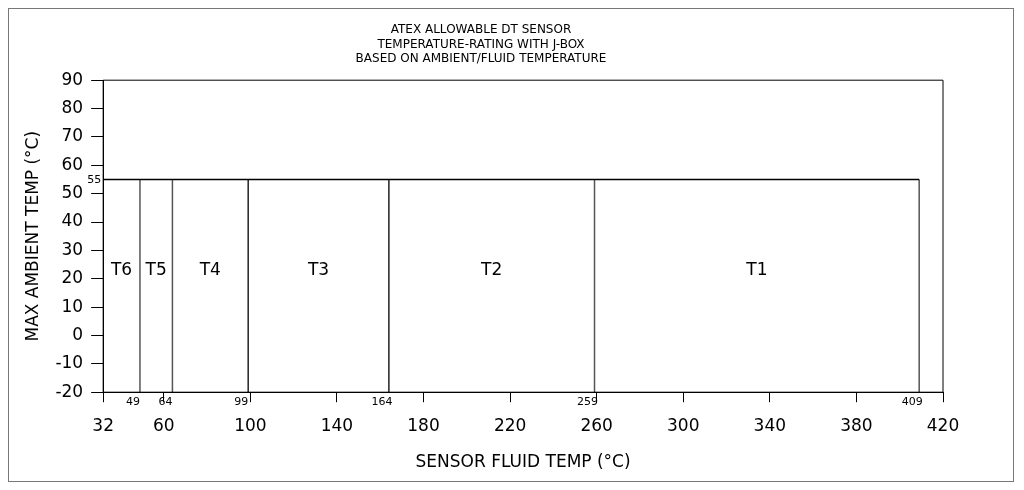 Image resolution: width=1024 pixels, height=490 pixels. I want to click on y-axis-title: MAX AMBIENT TEMP (°C), so click(31, 236).